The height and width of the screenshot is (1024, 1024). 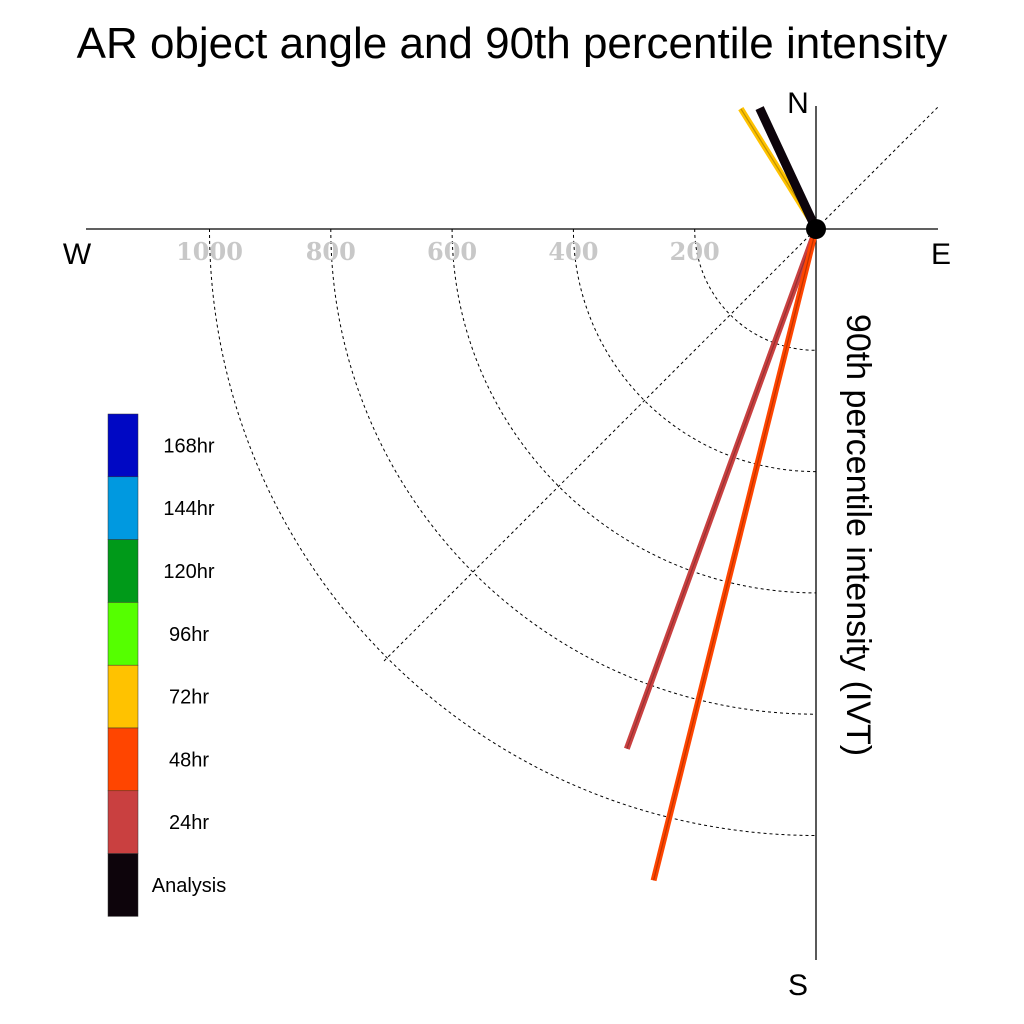 I want to click on legend-label: 24hr, so click(x=189, y=823).